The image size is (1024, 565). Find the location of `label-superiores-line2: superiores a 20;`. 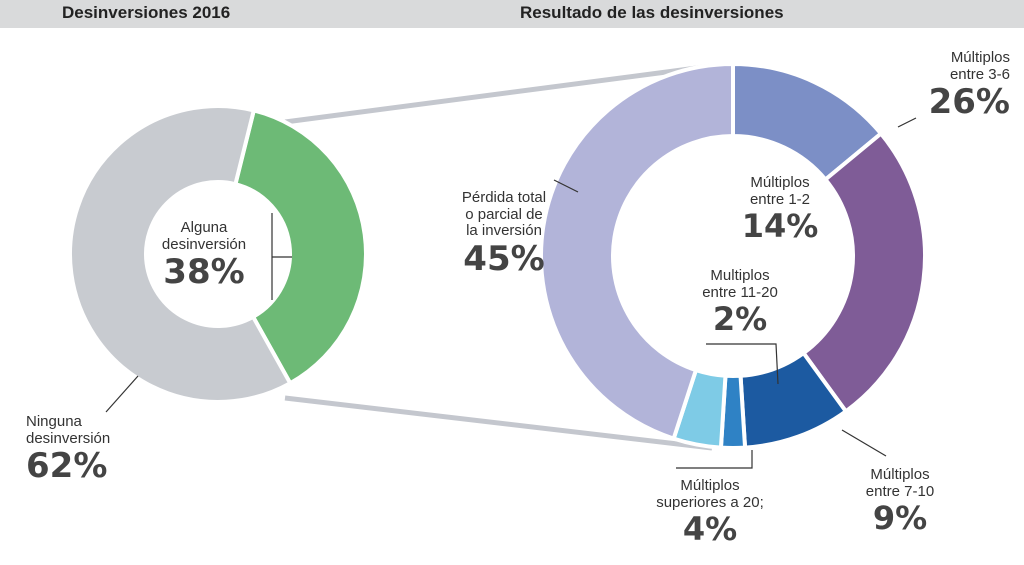

label-superiores-line2: superiores a 20; is located at coordinates (710, 502).